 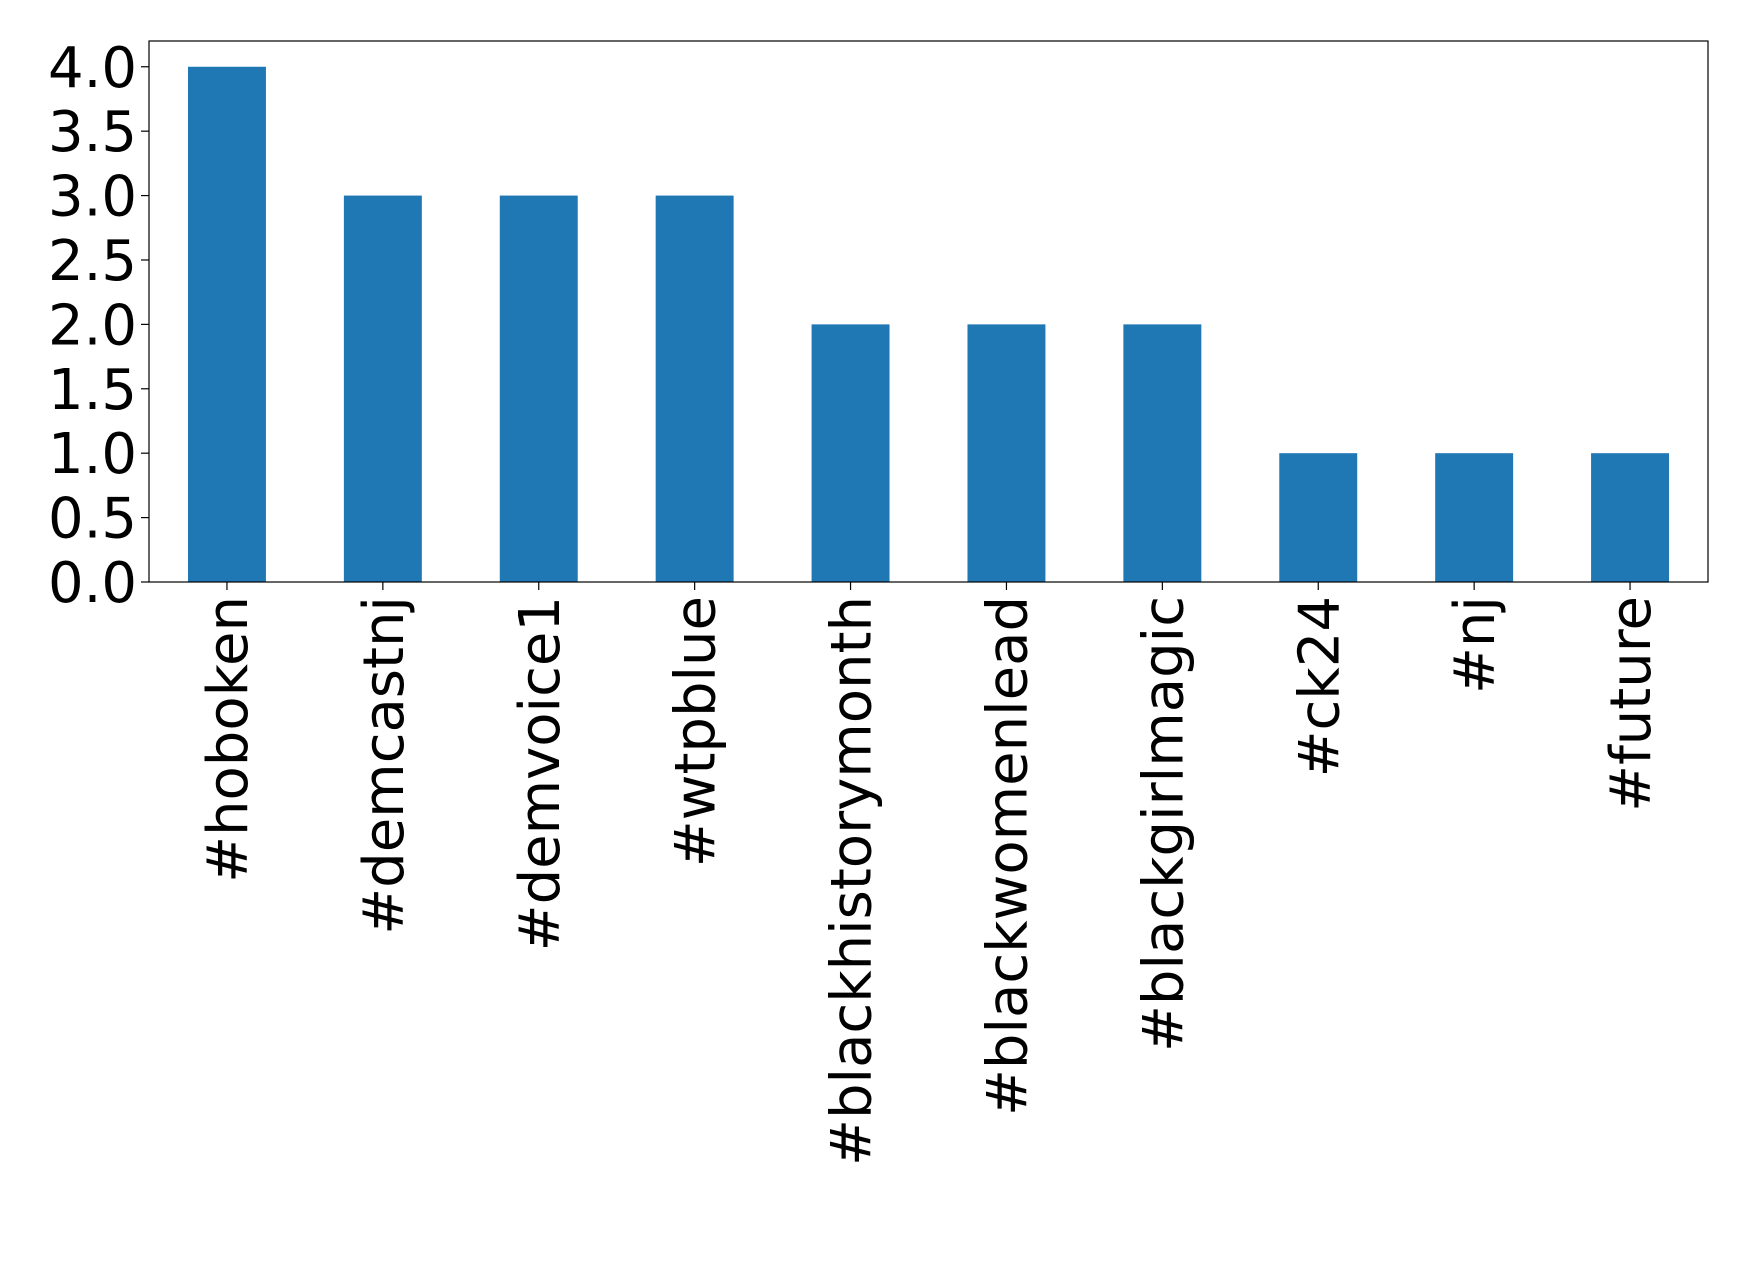 What do you see at coordinates (92, 197) in the screenshot?
I see `y-tick-label: 3.0` at bounding box center [92, 197].